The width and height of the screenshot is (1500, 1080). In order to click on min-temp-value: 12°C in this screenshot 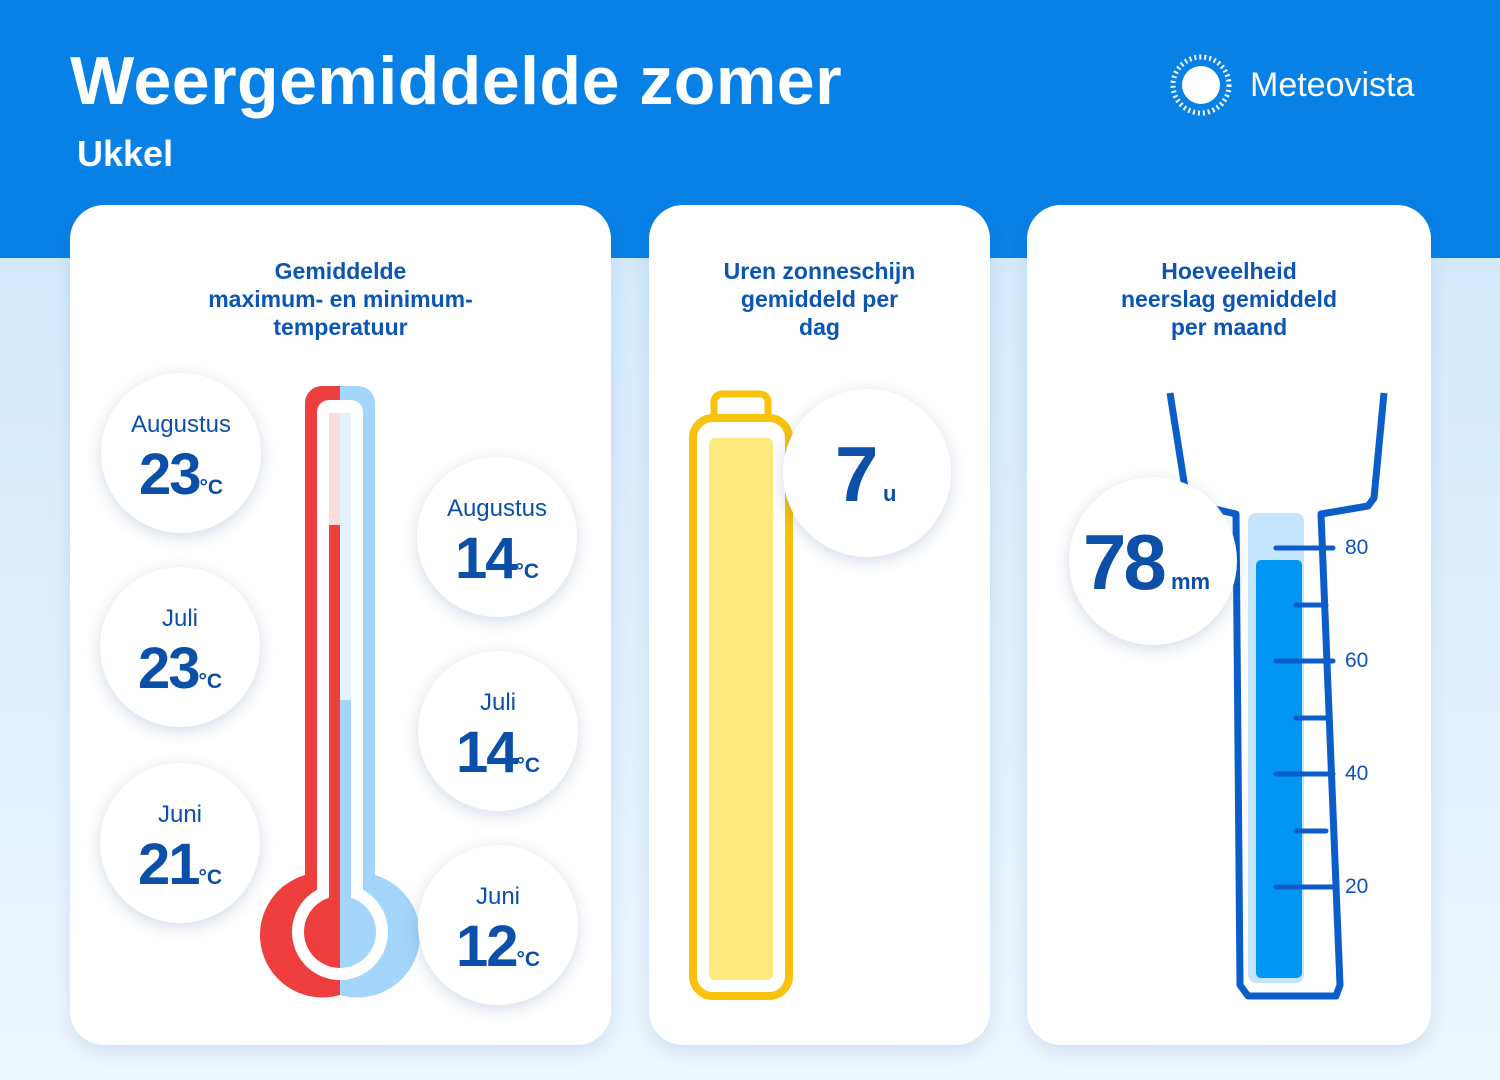, I will do `click(498, 953)`.